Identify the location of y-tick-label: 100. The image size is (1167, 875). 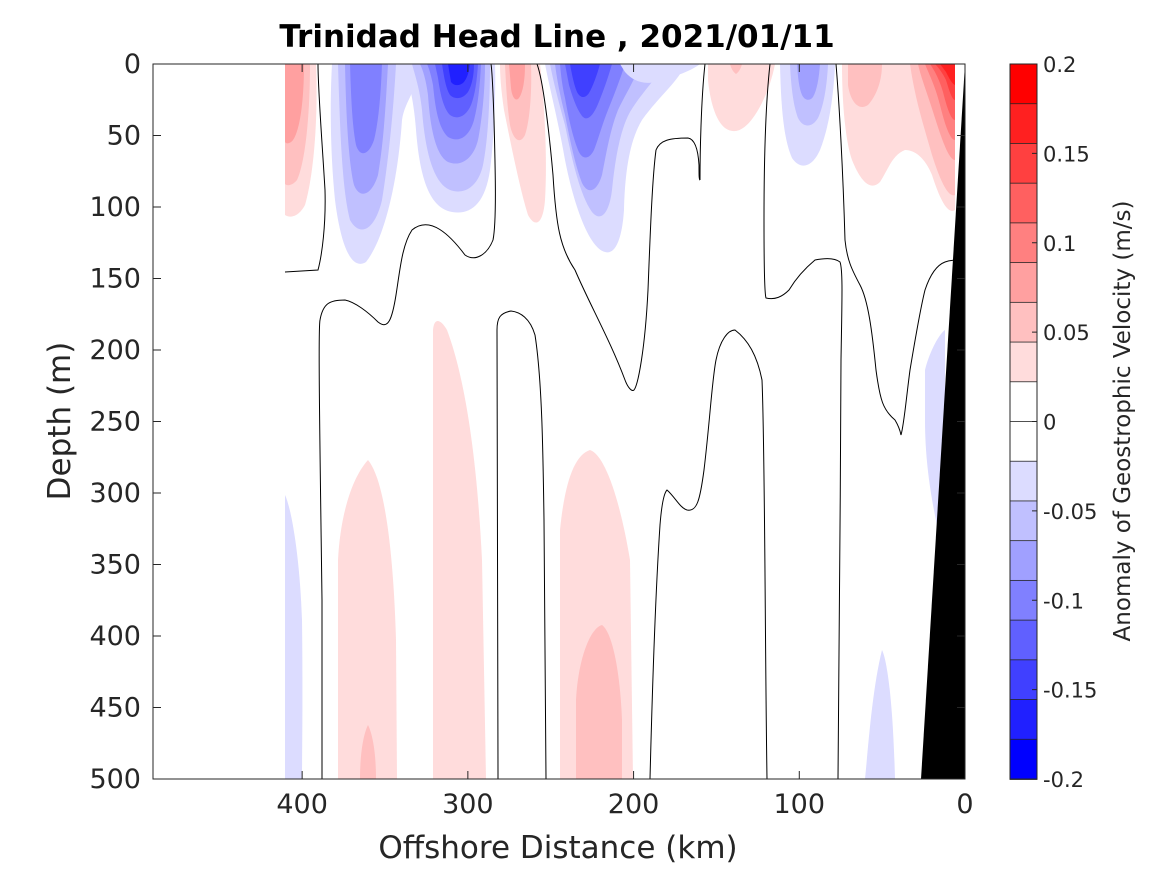
(115, 207).